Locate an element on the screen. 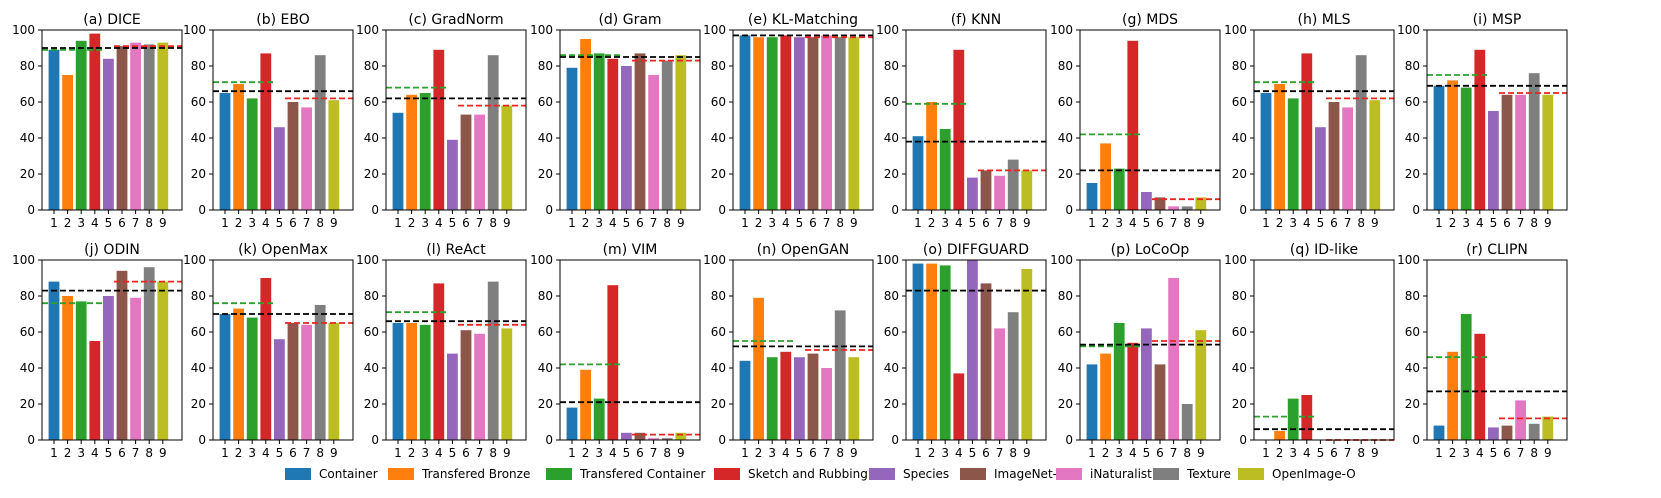 The image size is (1661, 498). chart-panel: (j) ODIN 0 20 40 60 80 100 1 2 3 4 5 6 7 8 9 is located at coordinates (97, 351).